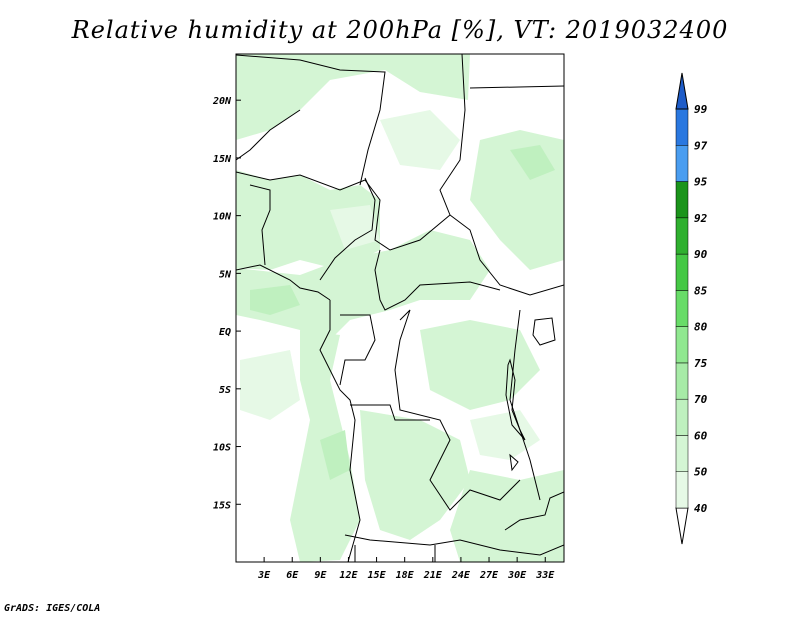 The width and height of the screenshot is (800, 618). Describe the element at coordinates (225, 390) in the screenshot. I see `y-tick-label: 5S` at that location.